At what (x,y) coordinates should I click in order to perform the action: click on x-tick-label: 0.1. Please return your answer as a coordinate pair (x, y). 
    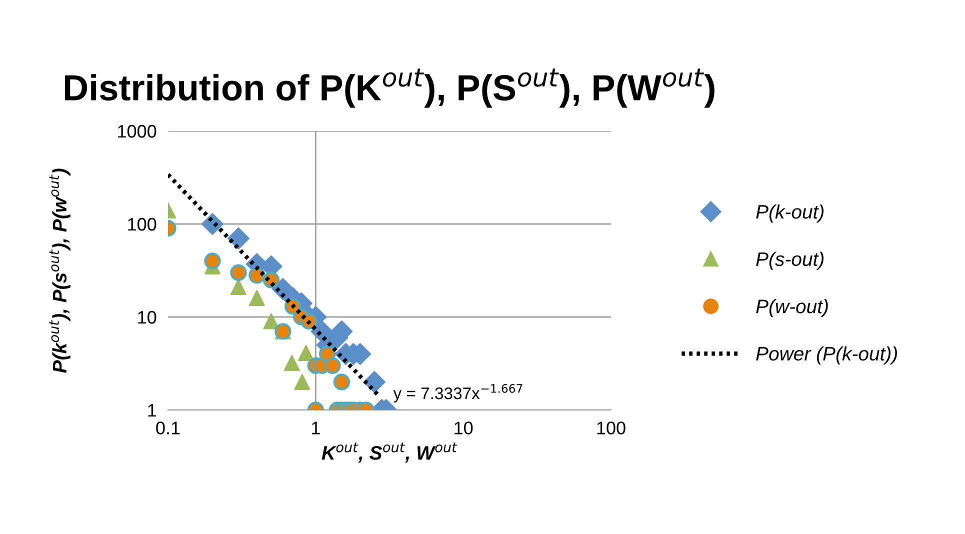
    Looking at the image, I should click on (168, 428).